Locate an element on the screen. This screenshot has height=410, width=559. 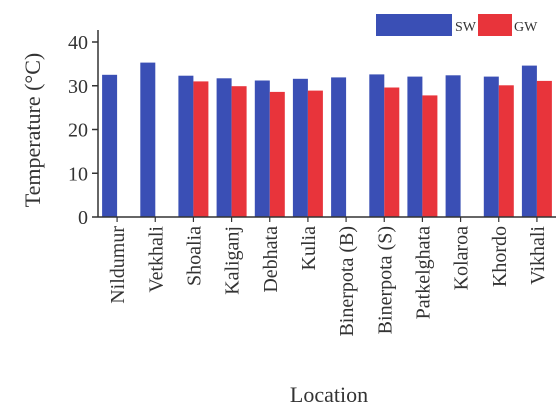
legend-swatch-sw is located at coordinates (414, 25).